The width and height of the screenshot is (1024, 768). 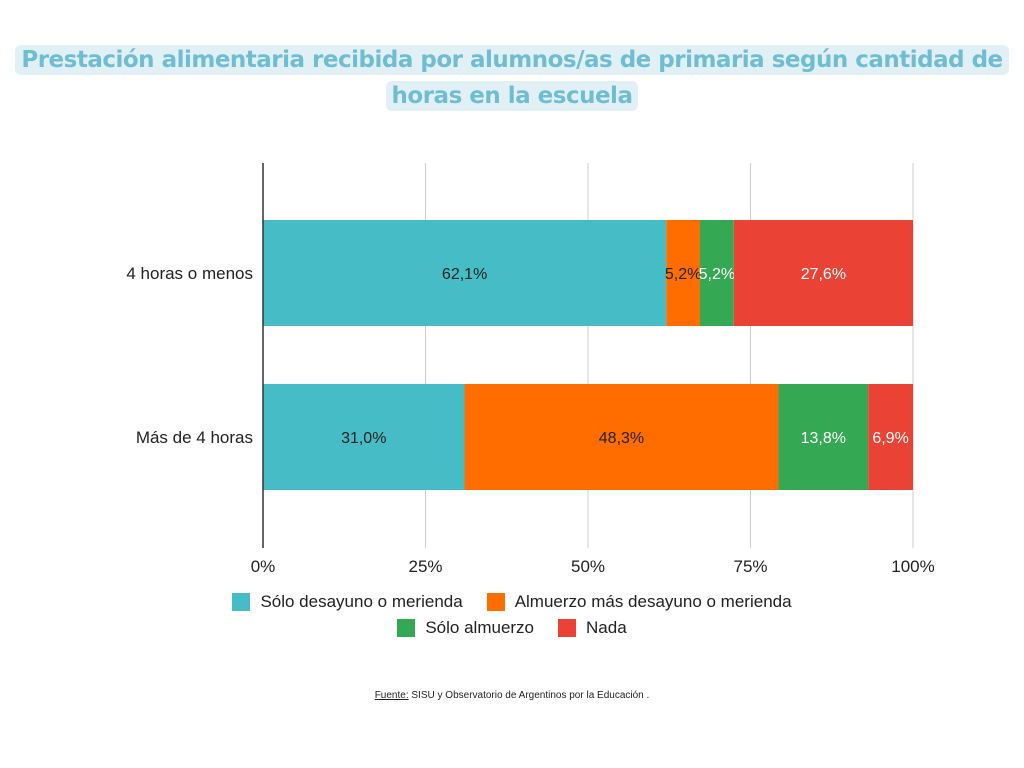 I want to click on legend-label: Sólo almuerzo, so click(x=480, y=627).